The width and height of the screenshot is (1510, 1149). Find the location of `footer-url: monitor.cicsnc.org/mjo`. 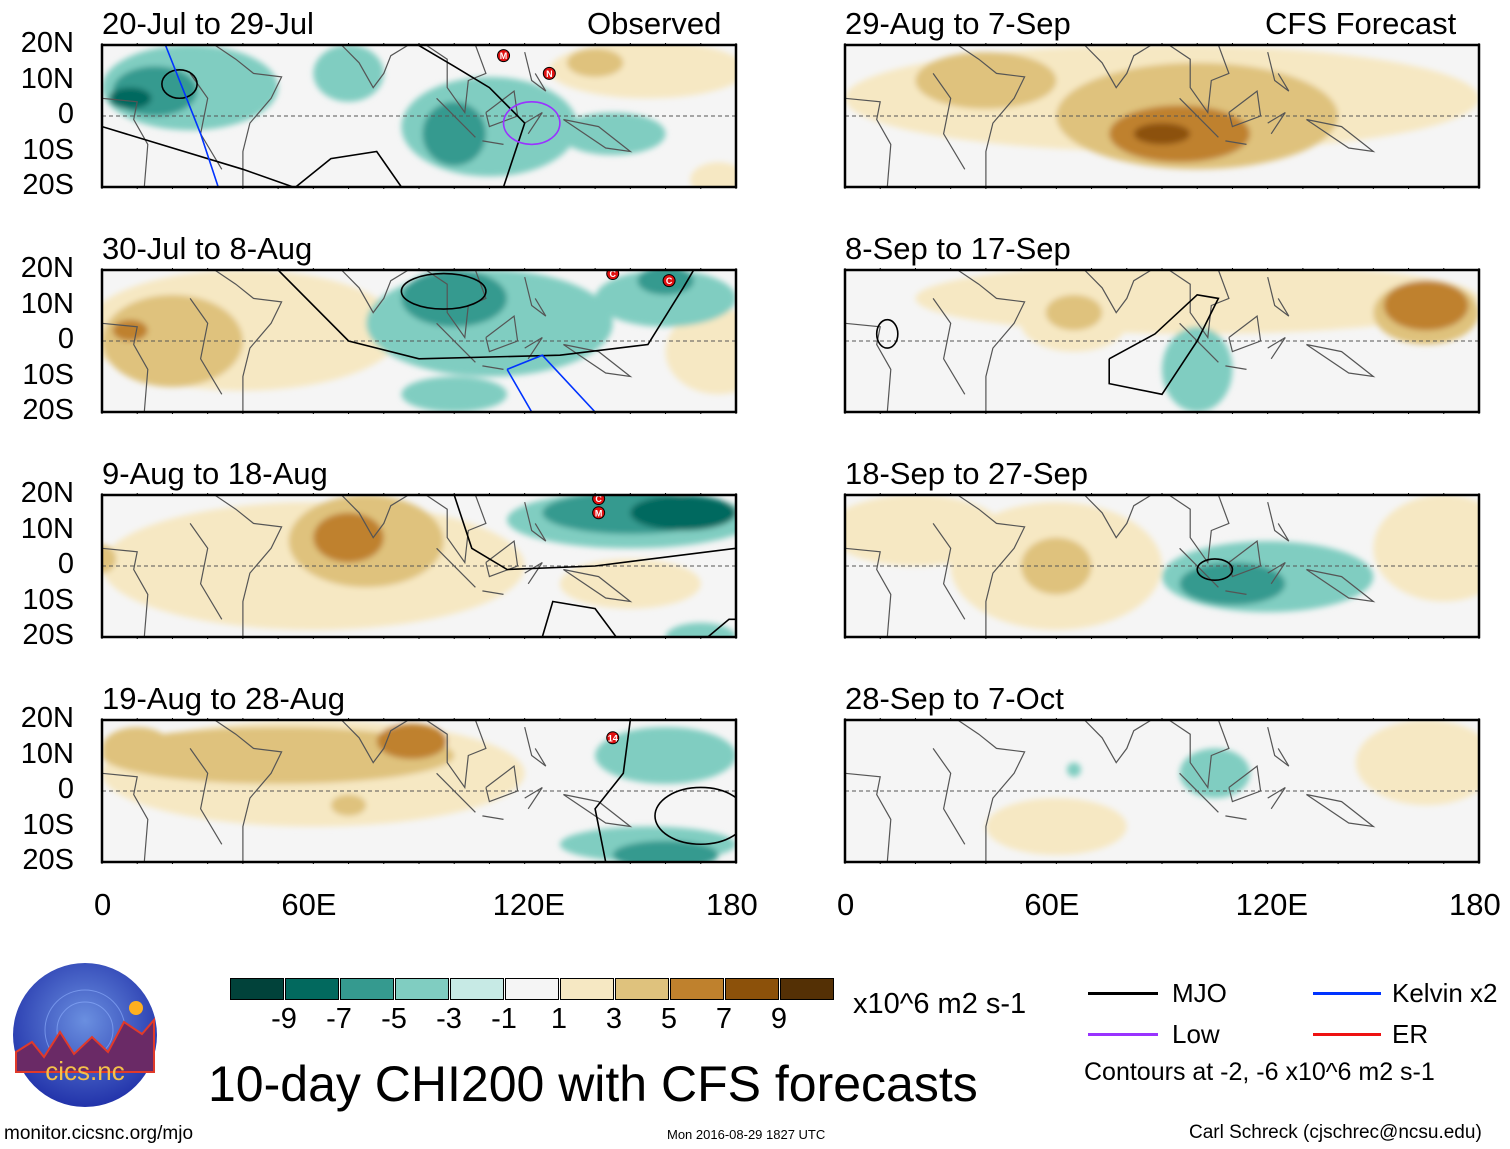

footer-url: monitor.cicsnc.org/mjo is located at coordinates (99, 1133).